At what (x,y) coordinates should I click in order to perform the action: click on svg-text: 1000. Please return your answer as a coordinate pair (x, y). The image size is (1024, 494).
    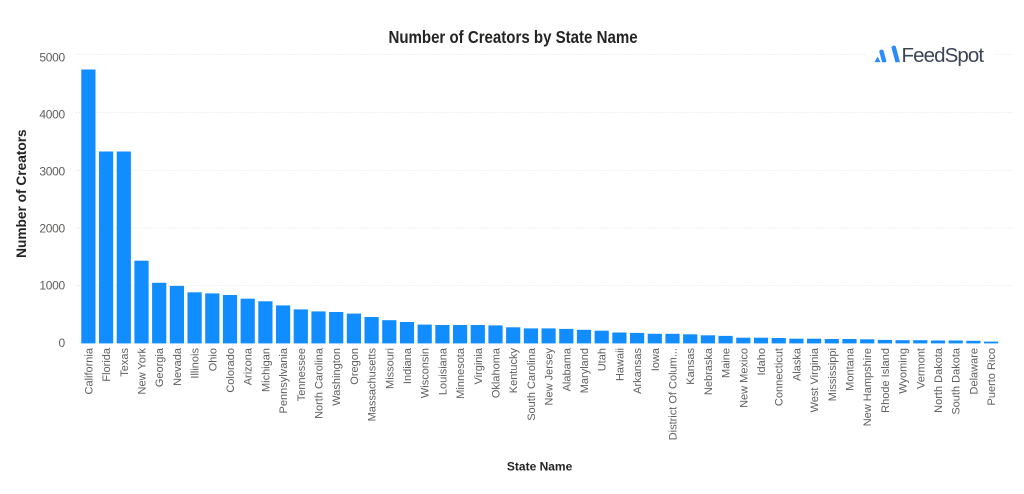
    Looking at the image, I should click on (52, 286).